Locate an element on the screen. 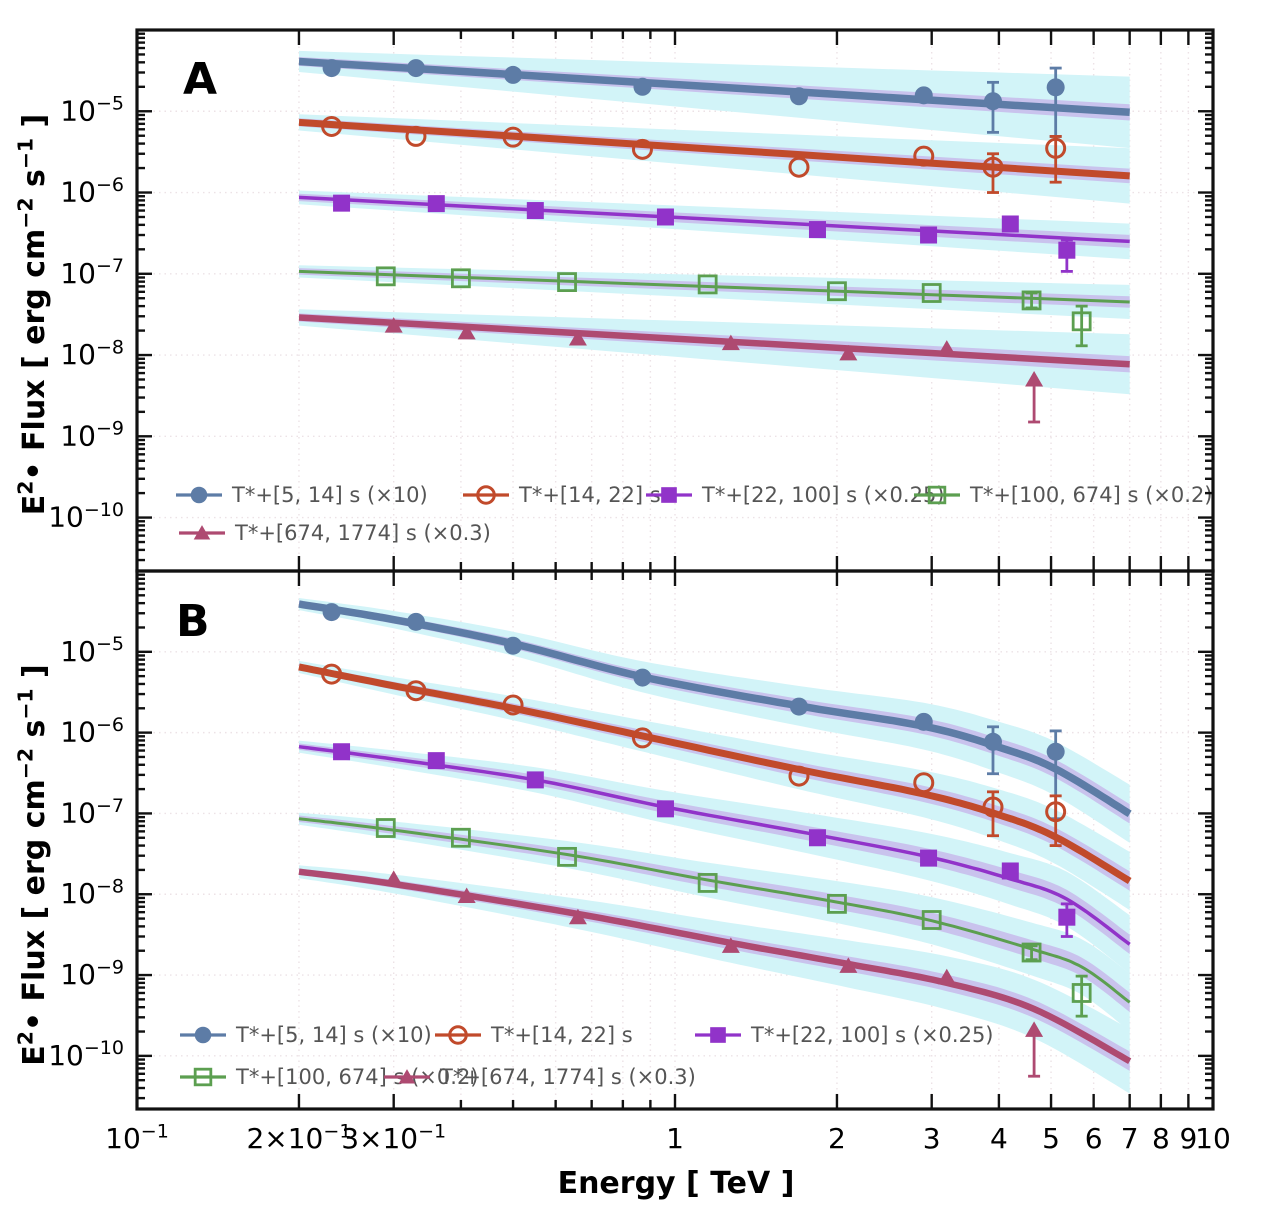 The image size is (1268, 1212). x-tick-label: 7 is located at coordinates (1130, 1138).